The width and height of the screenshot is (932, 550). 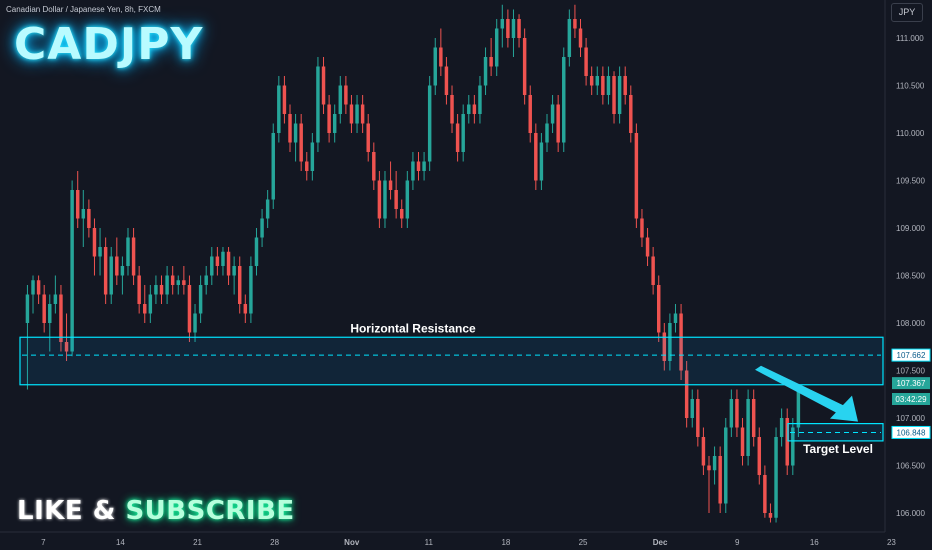 What do you see at coordinates (660, 542) in the screenshot?
I see `time-tick-label: Dec` at bounding box center [660, 542].